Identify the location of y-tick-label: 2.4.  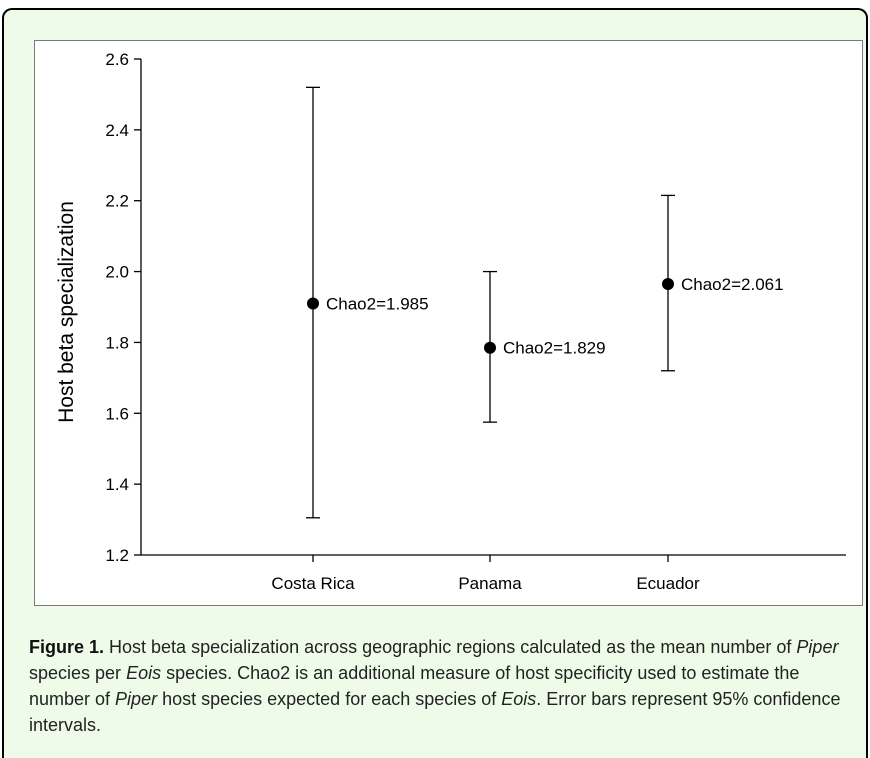
(117, 130).